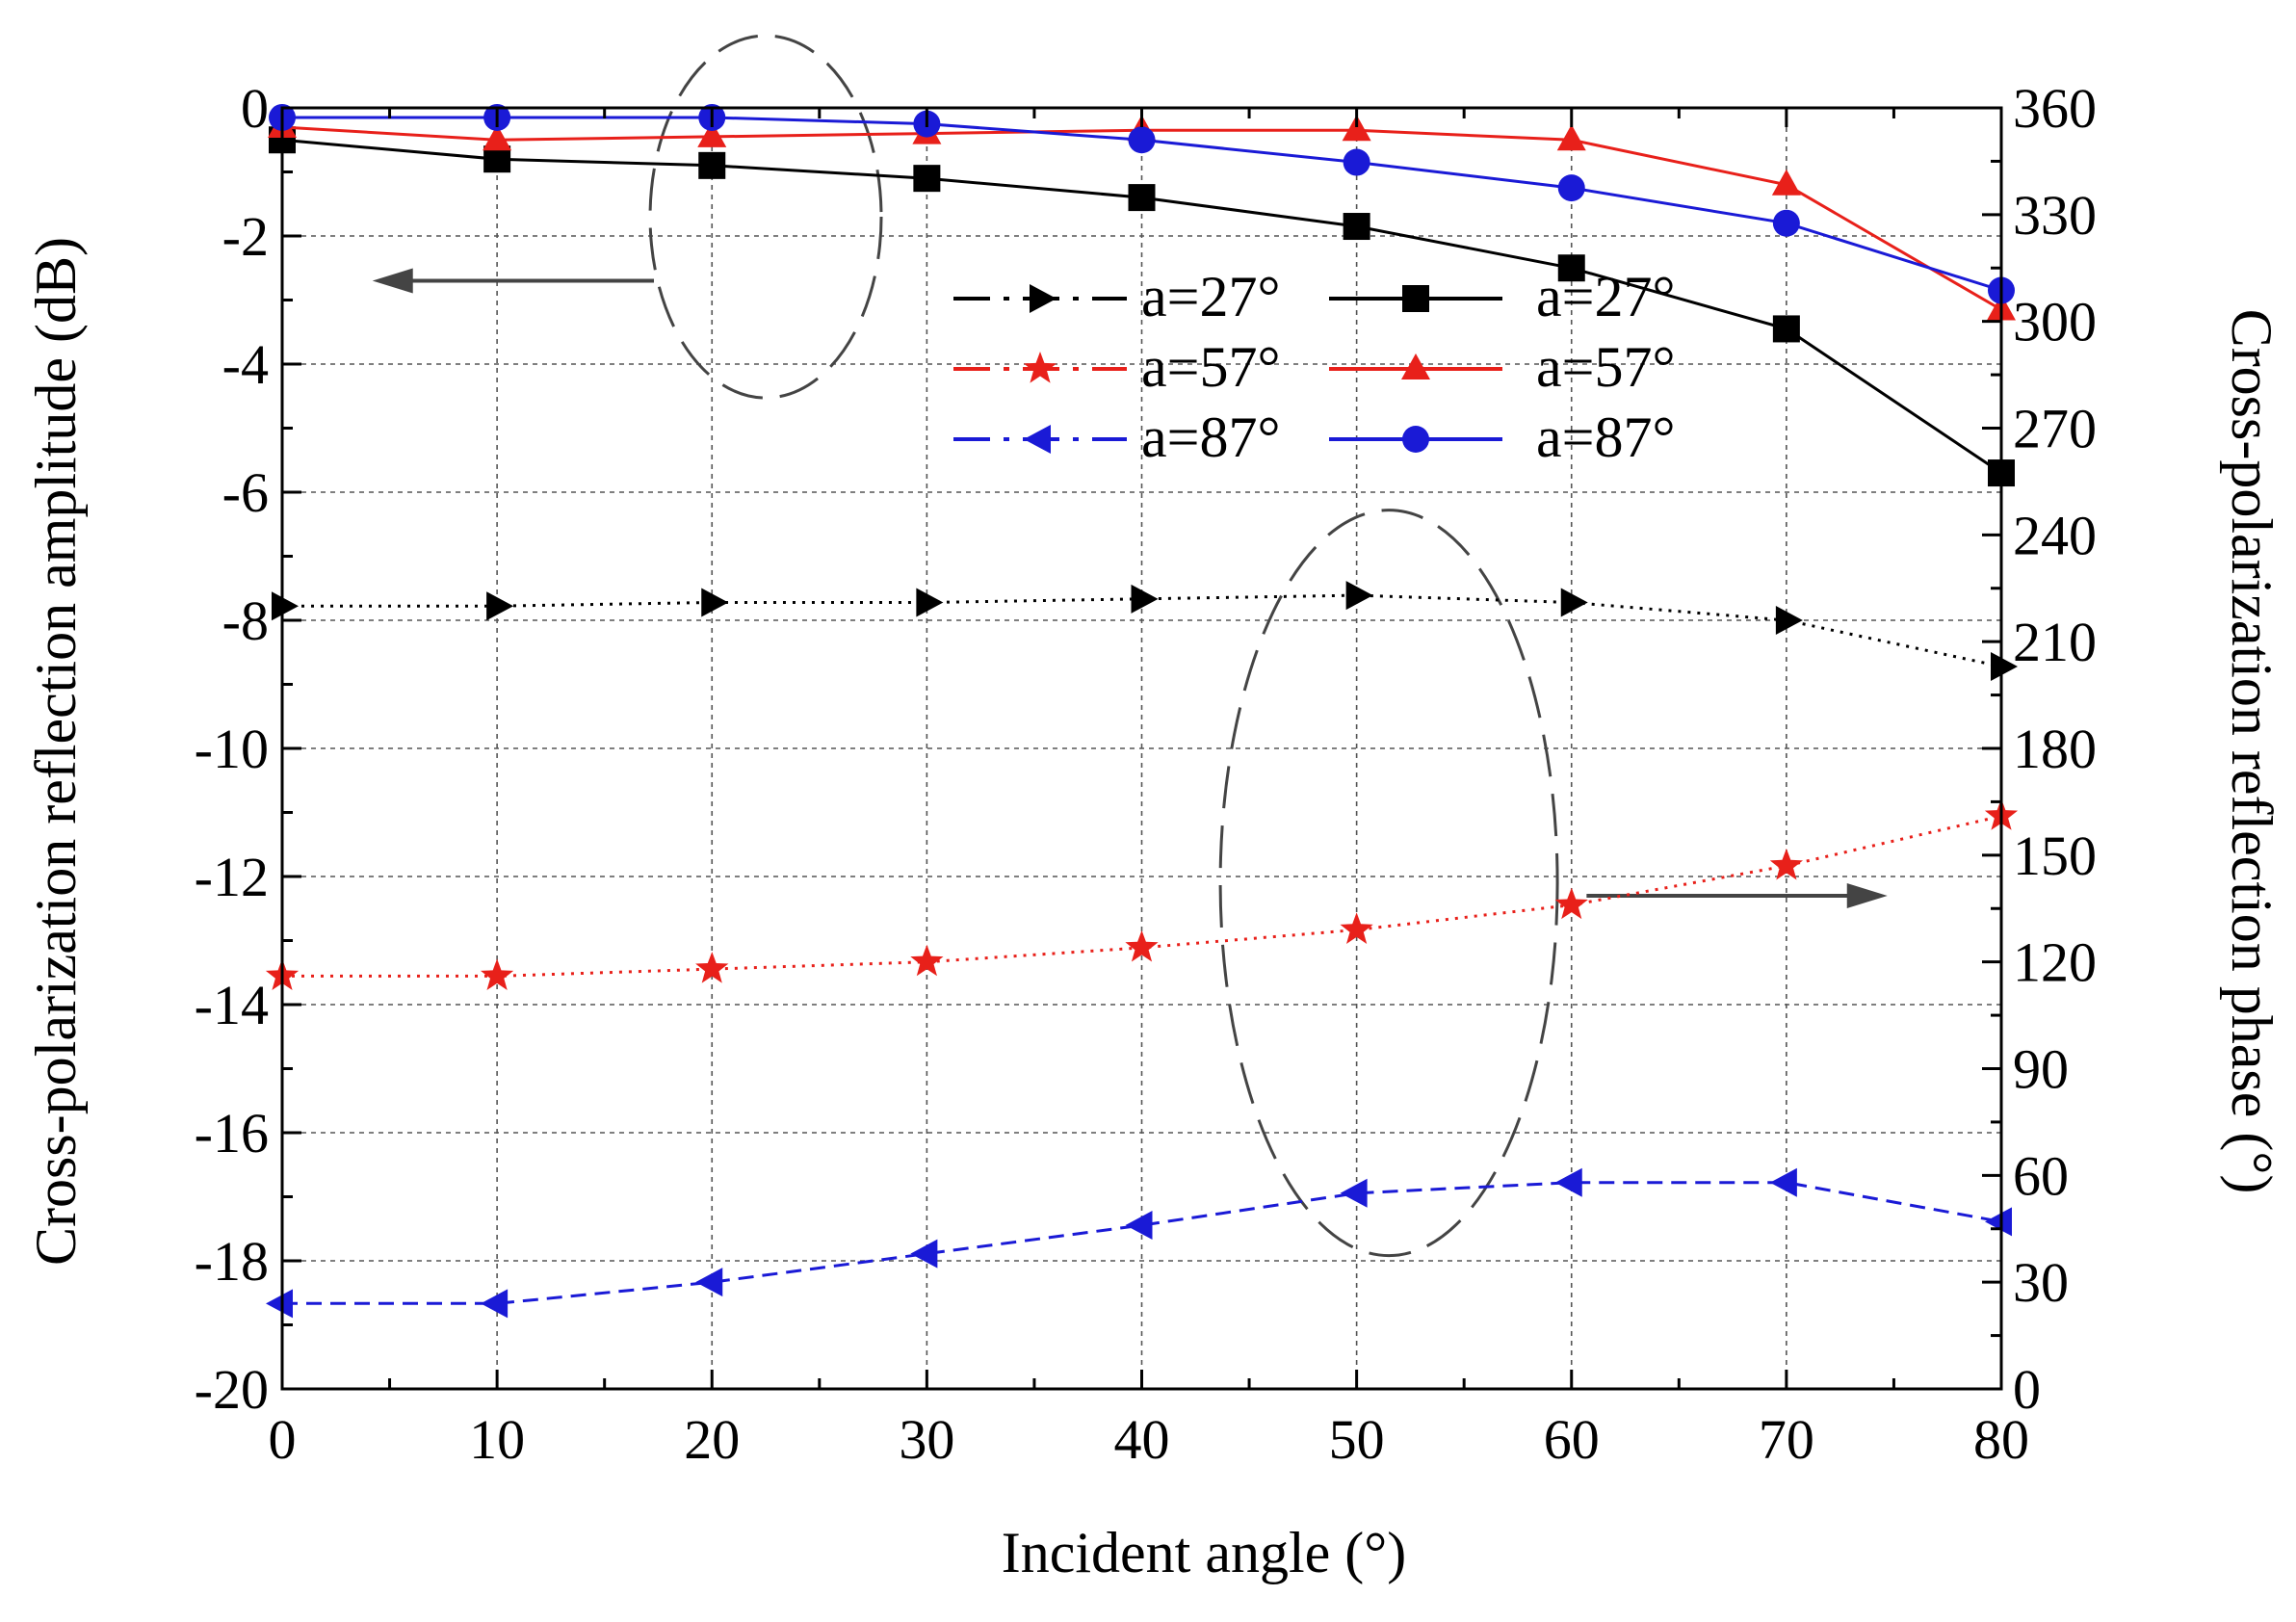 The width and height of the screenshot is (2296, 1622). What do you see at coordinates (2001, 1439) in the screenshot?
I see `x-tick-label: 80` at bounding box center [2001, 1439].